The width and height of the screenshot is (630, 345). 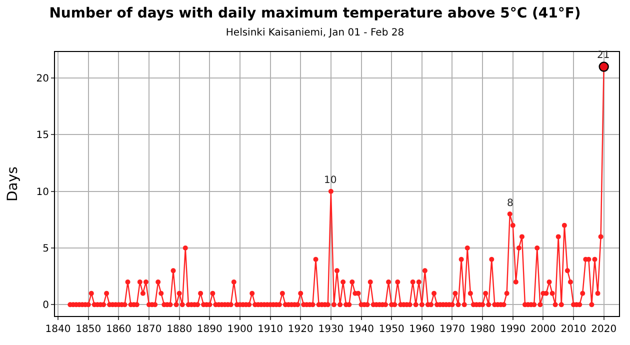 What do you see at coordinates (315, 32) in the screenshot?
I see `chart-subtitle: Helsinki Kaisaniemi, Jan 01 - Feb 28` at bounding box center [315, 32].